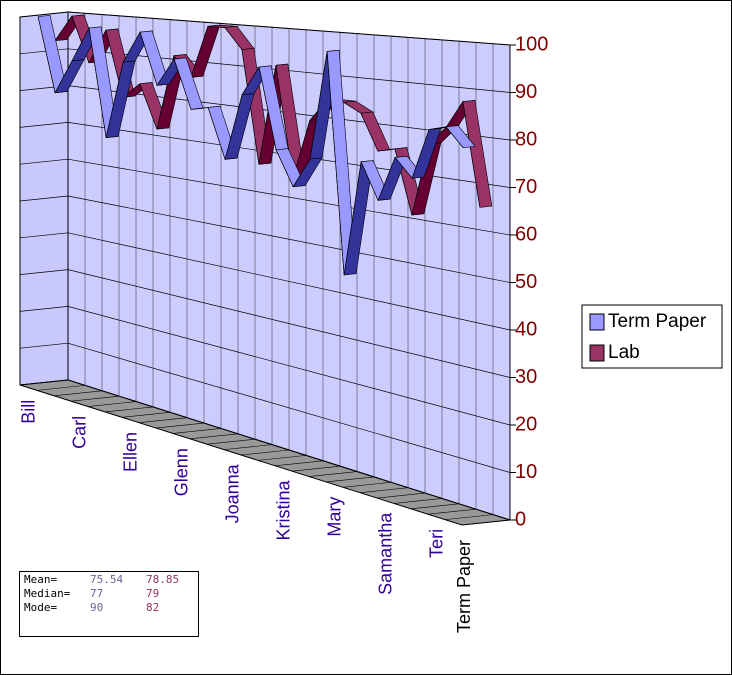  I want to click on x-tick-label: Carl, so click(80, 432).